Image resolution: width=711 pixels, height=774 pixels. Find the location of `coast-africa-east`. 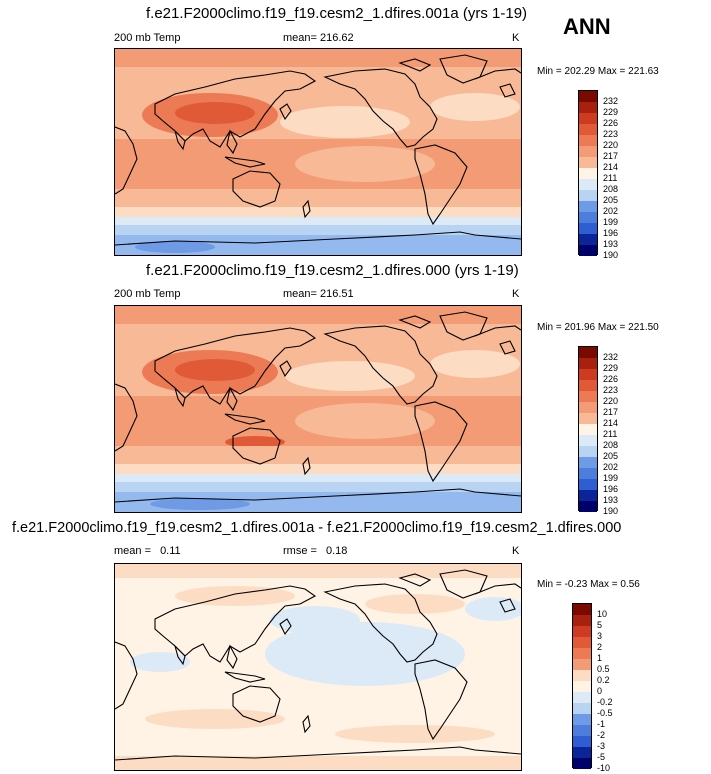

coast-africa-east is located at coordinates (126, 160).